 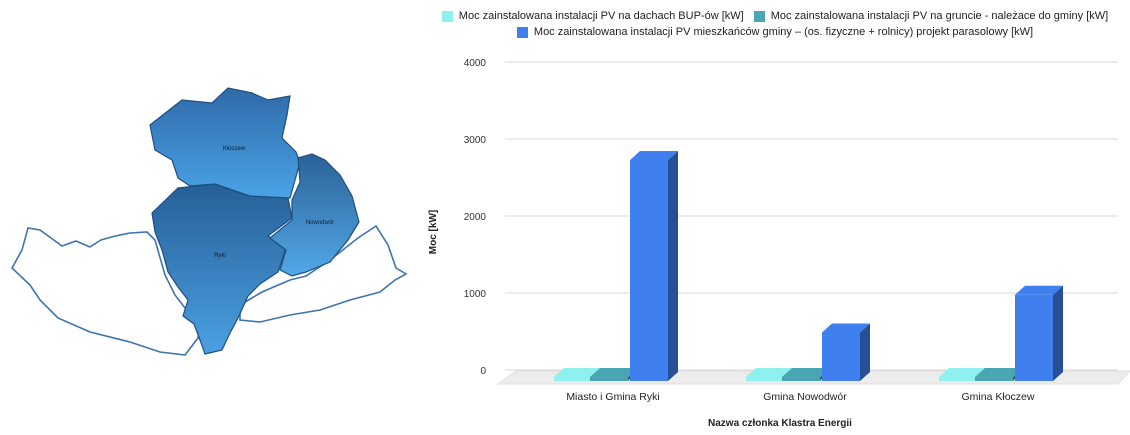 What do you see at coordinates (522, 32) in the screenshot?
I see `legend-swatch-residents` at bounding box center [522, 32].